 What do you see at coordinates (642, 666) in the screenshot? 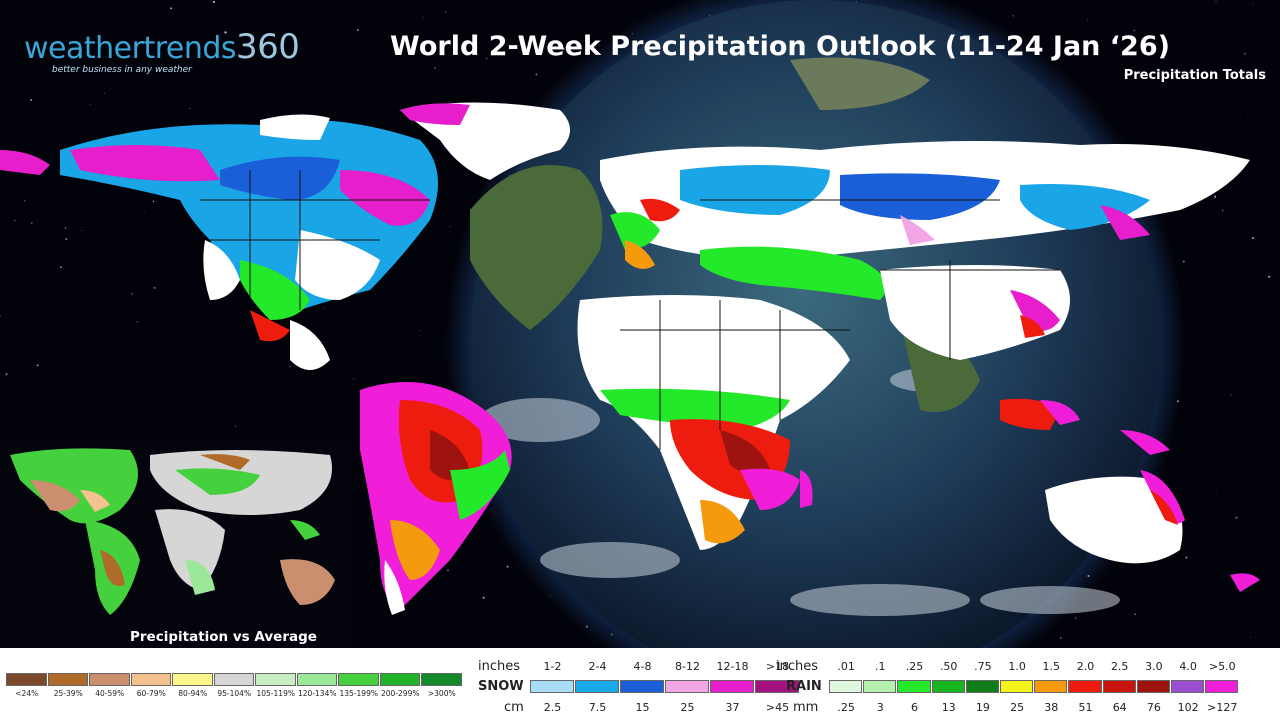
I see `snow-inches-value: 4-8` at bounding box center [642, 666].